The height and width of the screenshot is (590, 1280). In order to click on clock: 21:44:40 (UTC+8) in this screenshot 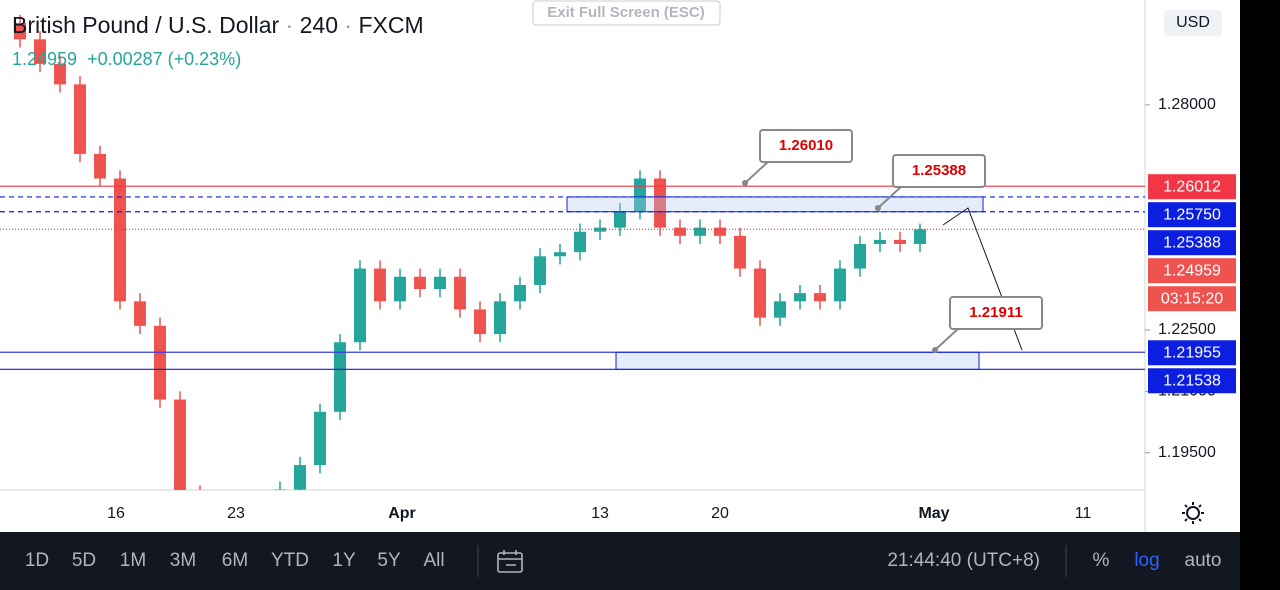, I will do `click(963, 560)`.